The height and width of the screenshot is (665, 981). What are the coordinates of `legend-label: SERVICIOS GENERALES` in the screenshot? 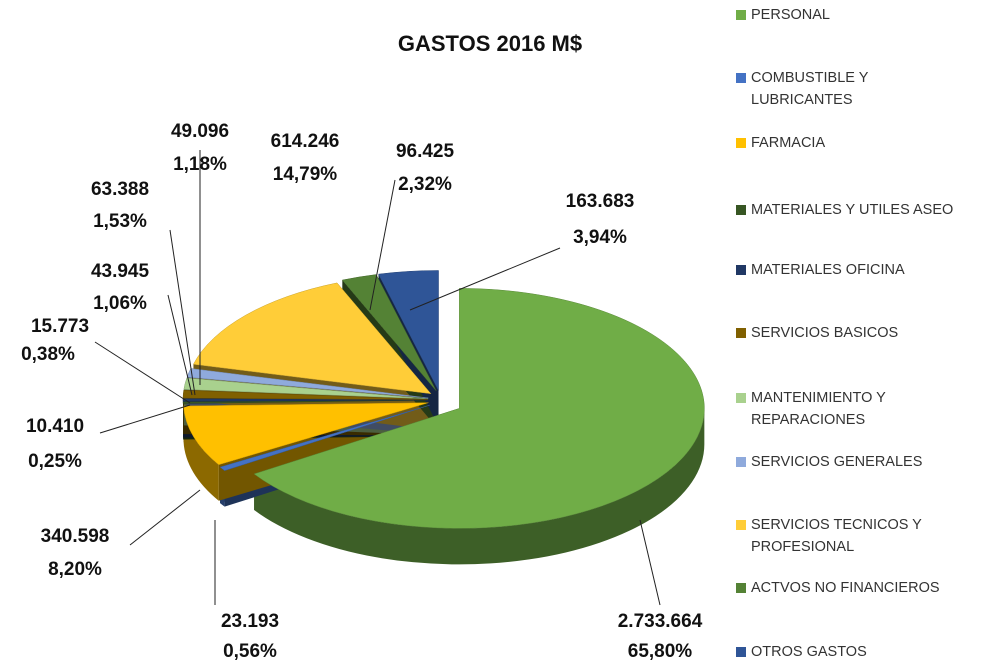 It's located at (837, 462).